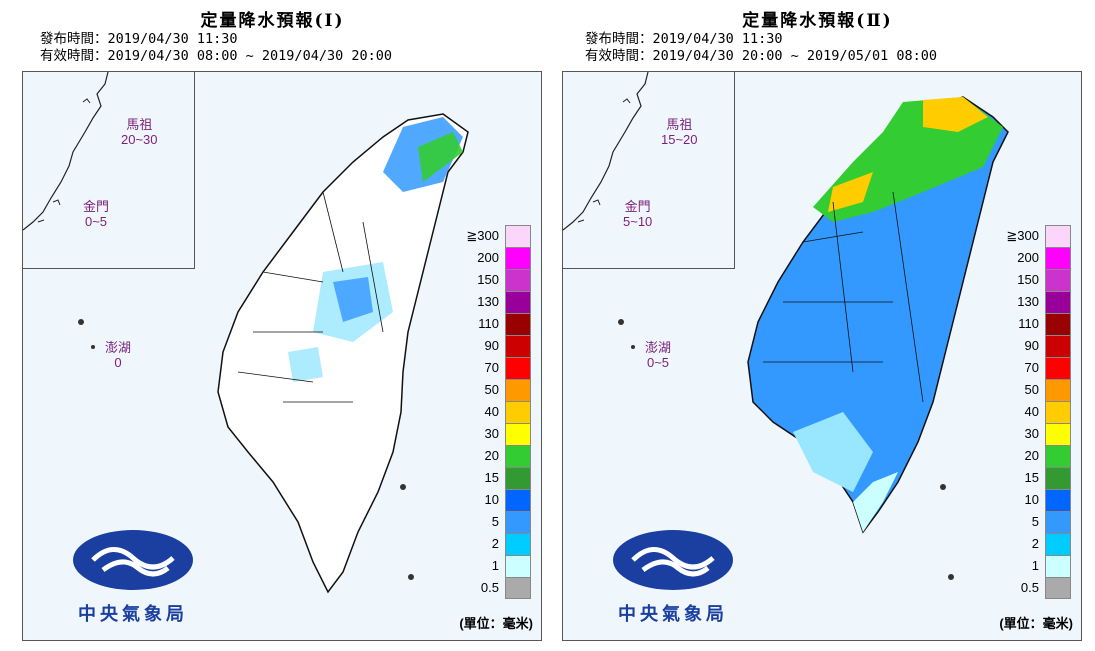 This screenshot has width=1095, height=651. What do you see at coordinates (96, 214) in the screenshot?
I see `kinmen-label: 金門 0~5` at bounding box center [96, 214].